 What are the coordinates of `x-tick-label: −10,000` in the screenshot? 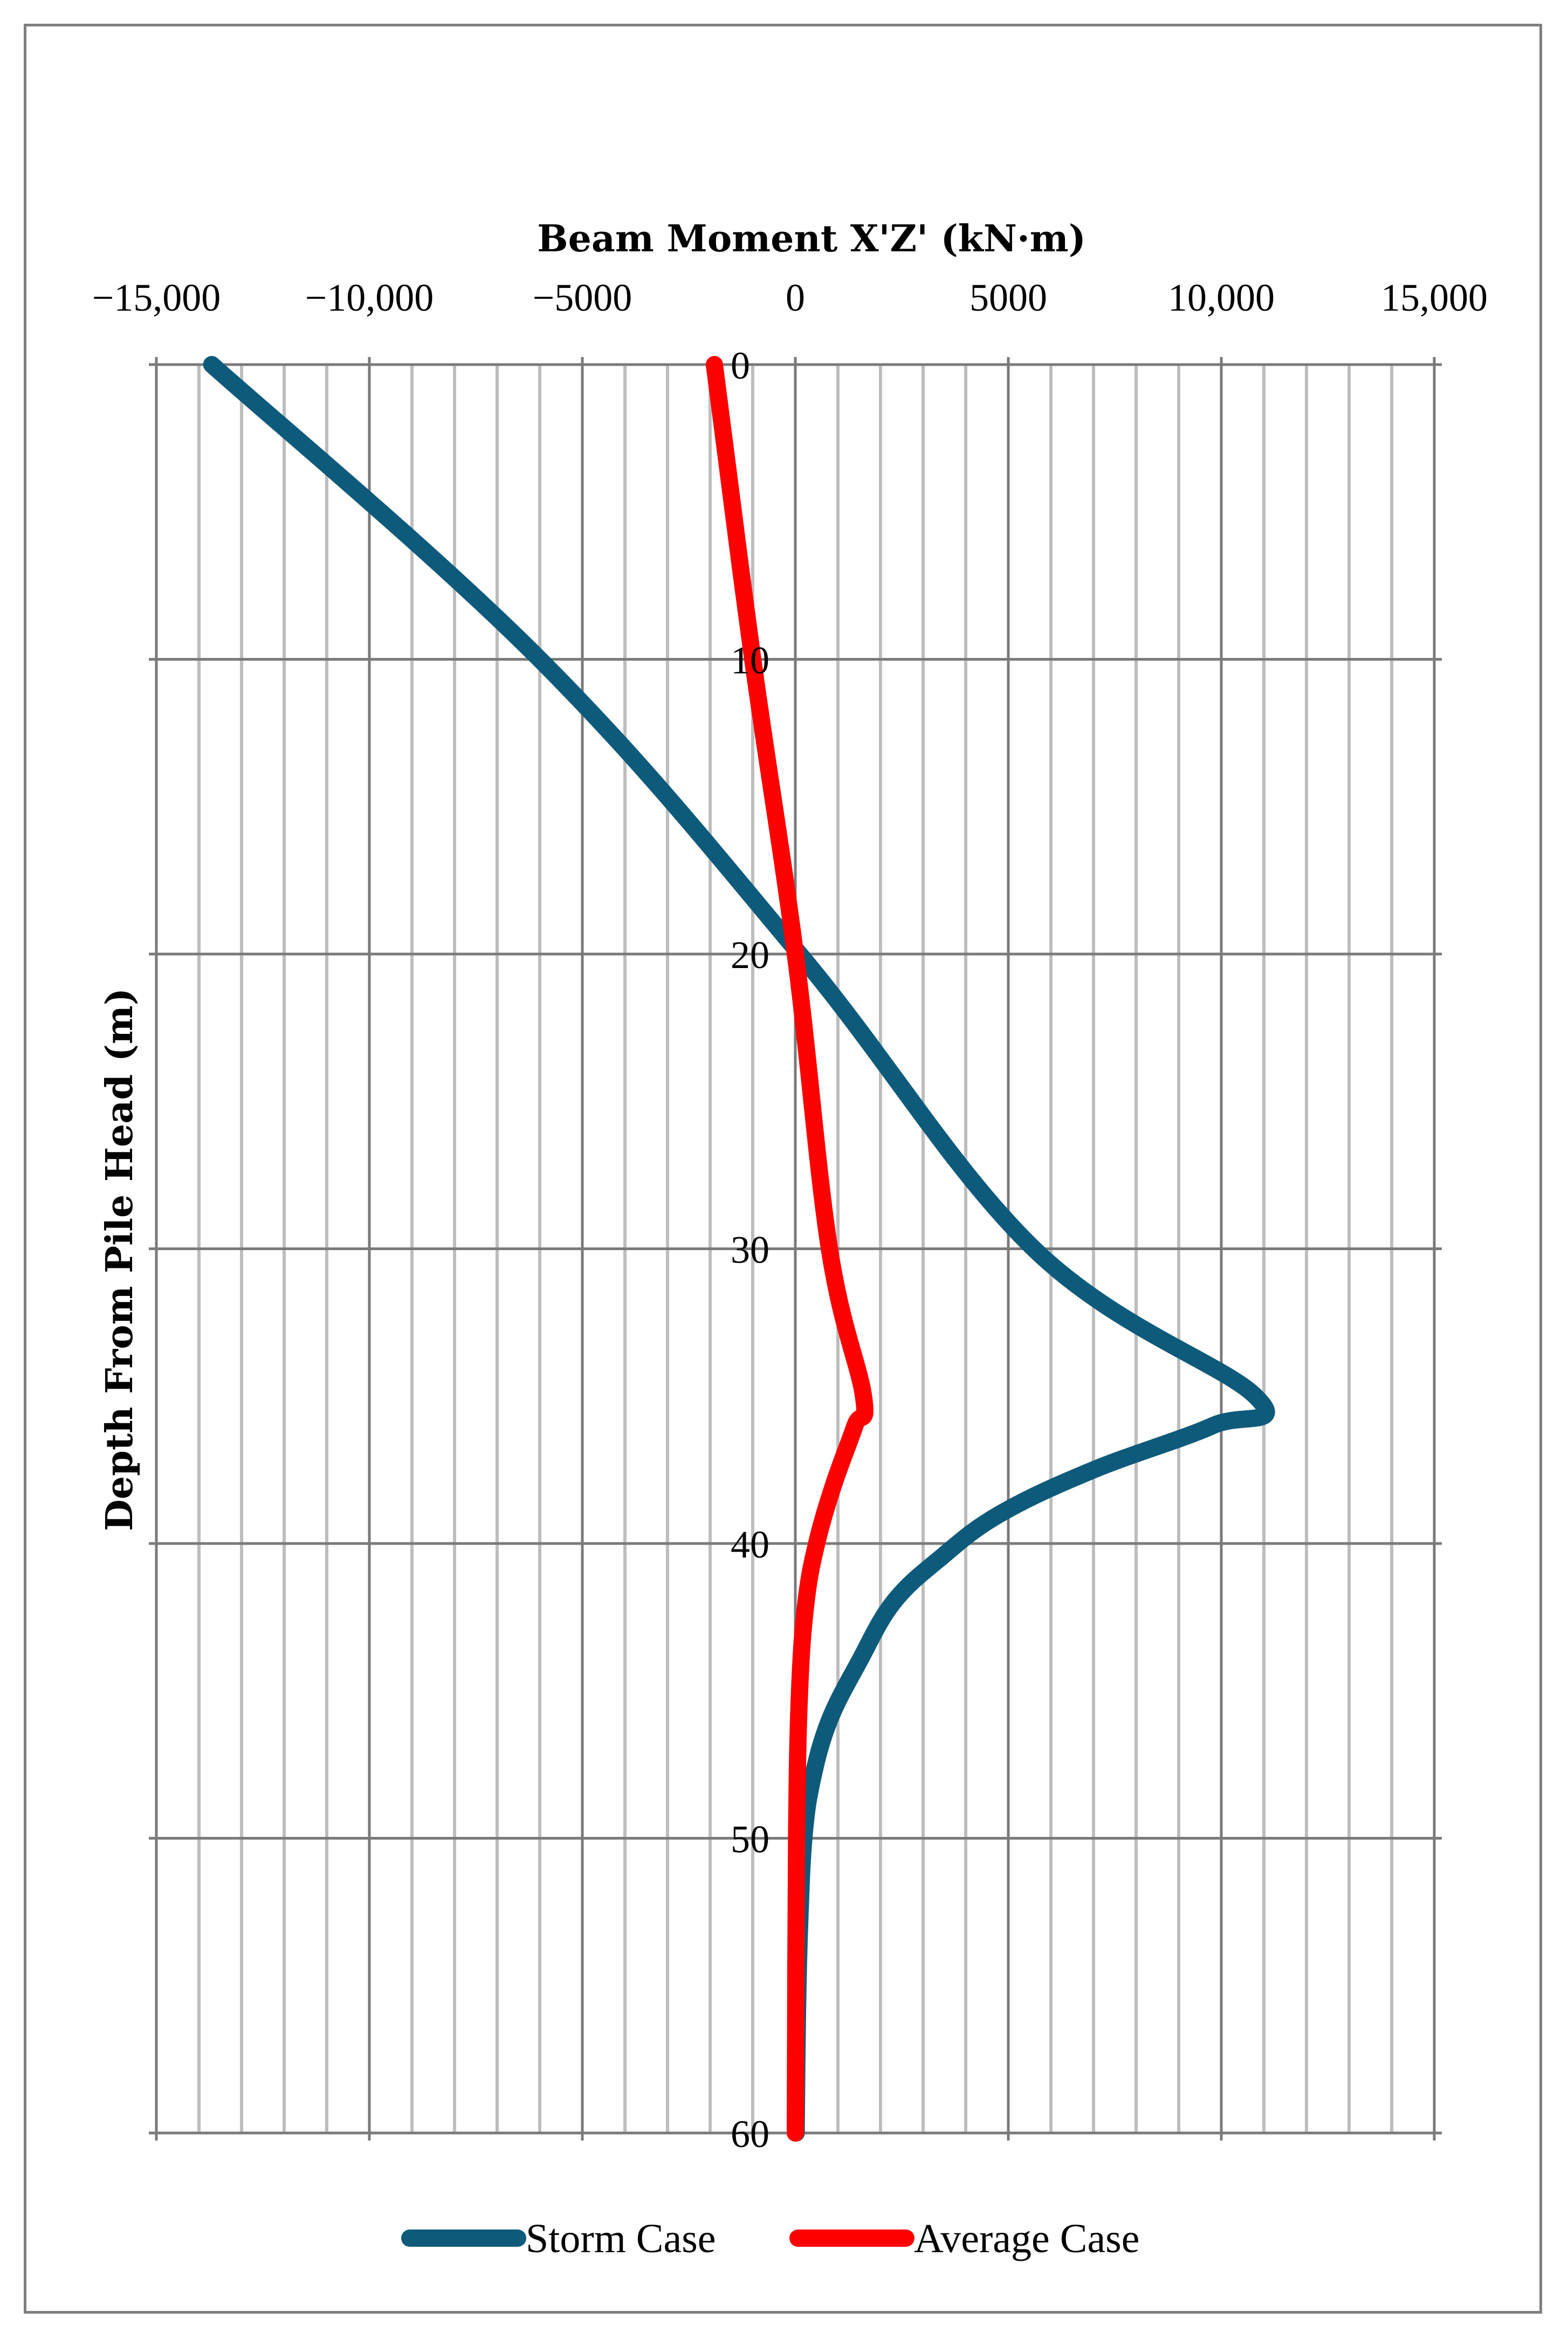 It's located at (369, 297).